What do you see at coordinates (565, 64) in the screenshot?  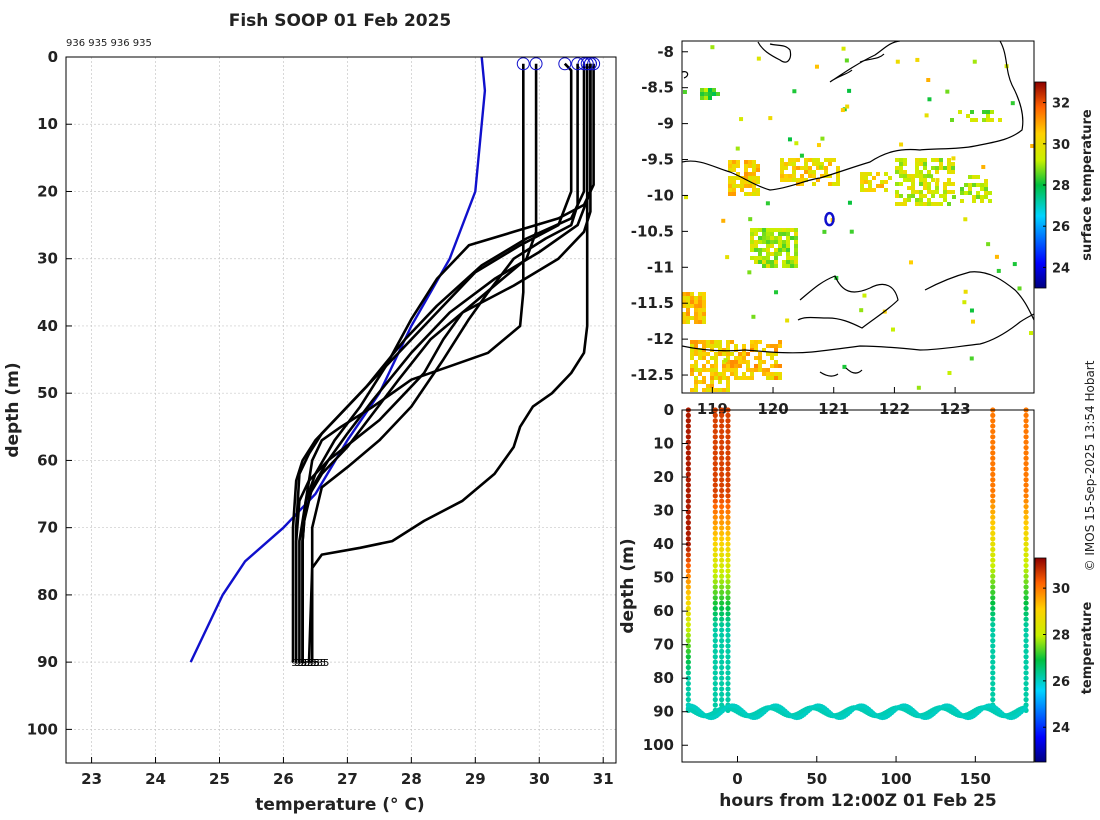 I see `profile-start-marker` at bounding box center [565, 64].